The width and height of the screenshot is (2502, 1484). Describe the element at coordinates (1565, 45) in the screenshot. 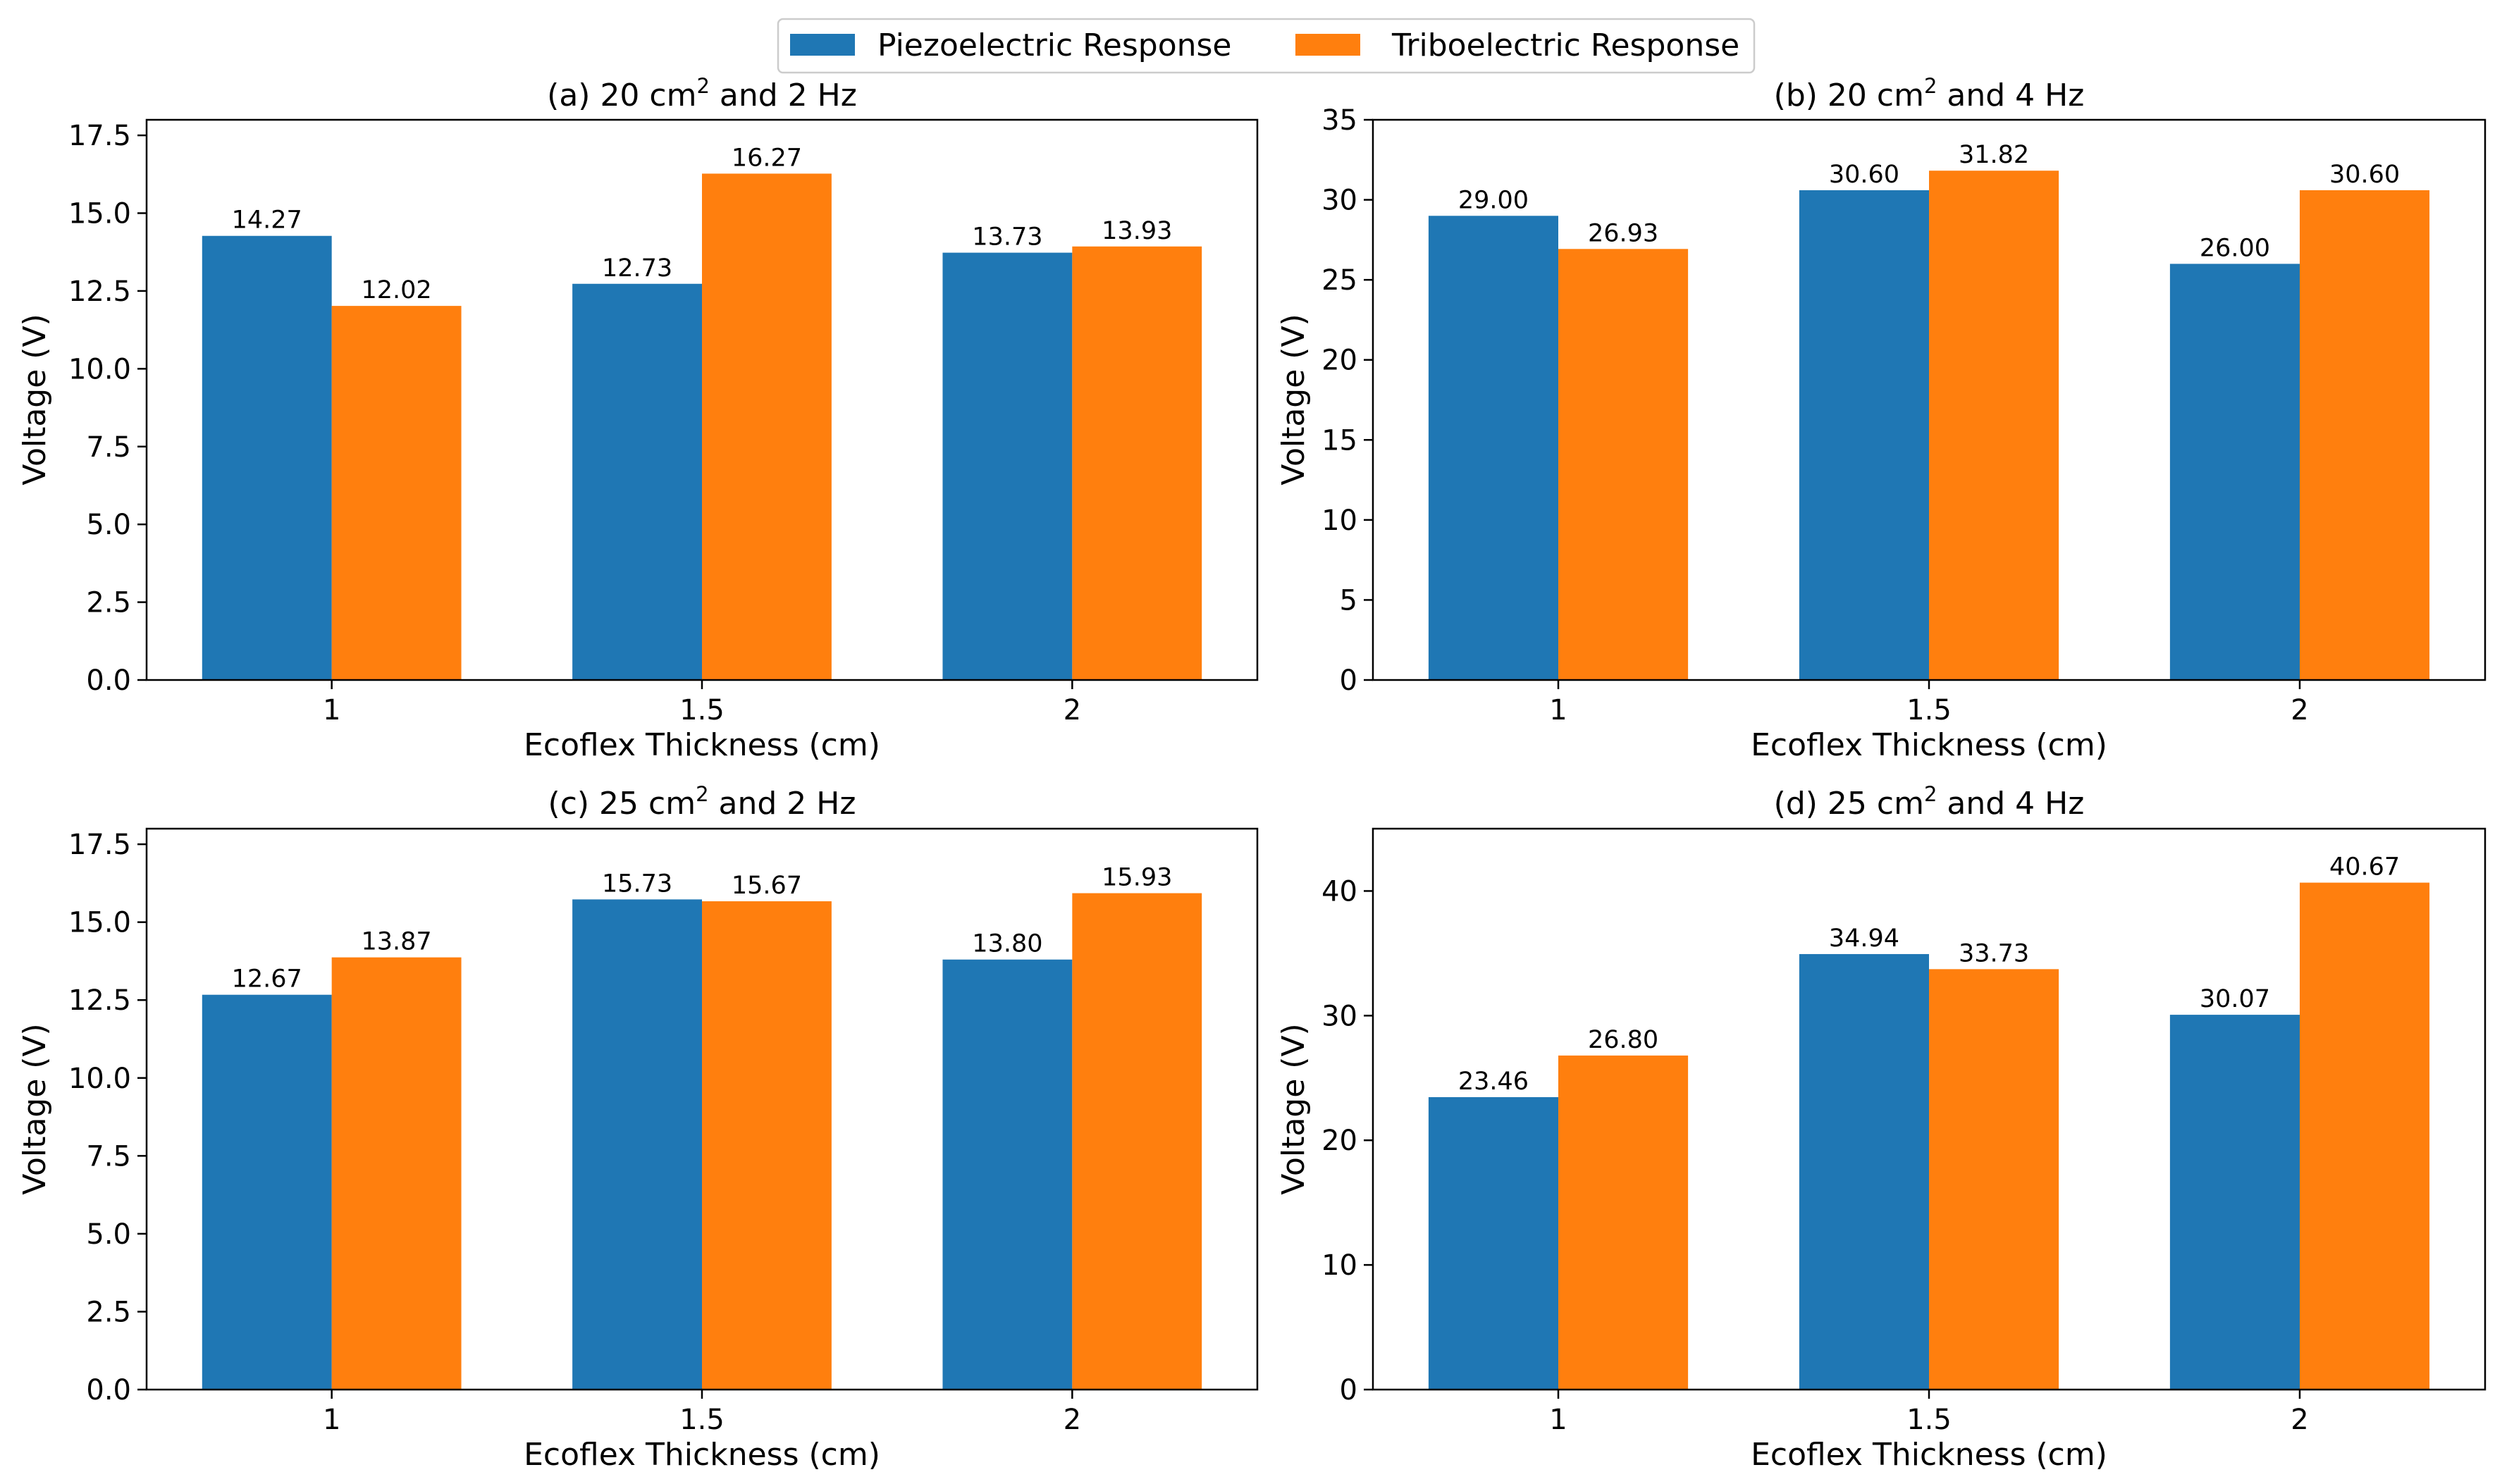

I see `legend-label-triboelectric: Triboelectric Response` at that location.